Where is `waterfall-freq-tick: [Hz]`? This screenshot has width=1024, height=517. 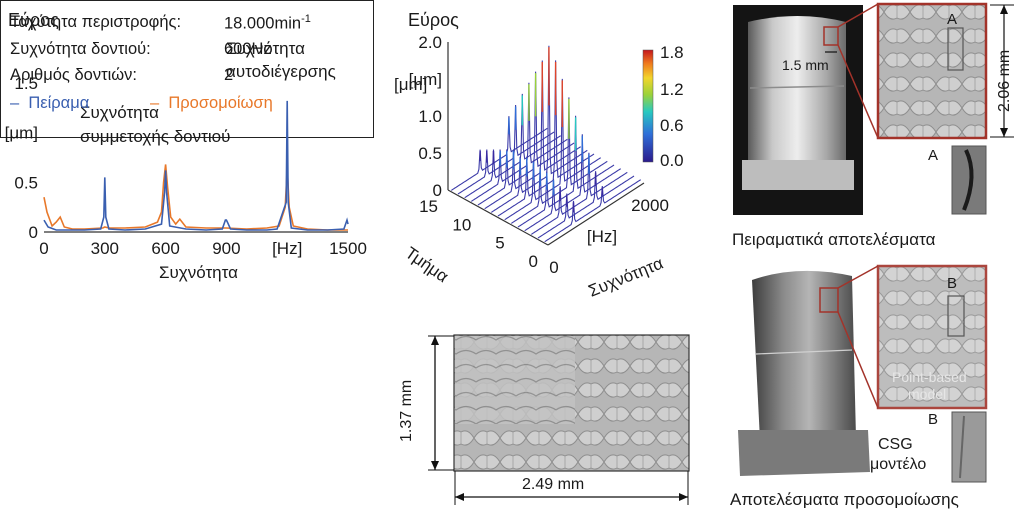 waterfall-freq-tick: [Hz] is located at coordinates (602, 236).